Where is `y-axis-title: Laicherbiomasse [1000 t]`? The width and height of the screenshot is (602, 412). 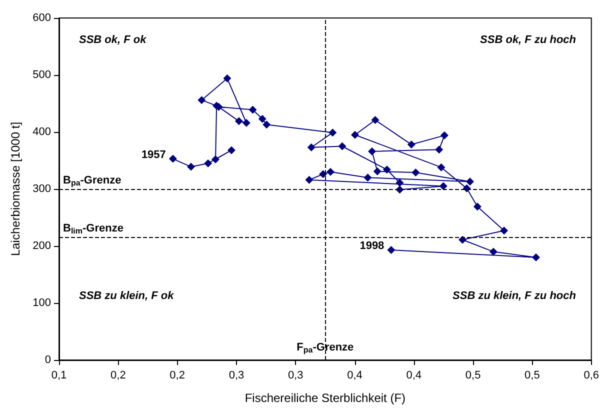
y-axis-title: Laicherbiomasse [1000 t] is located at coordinates (15, 189).